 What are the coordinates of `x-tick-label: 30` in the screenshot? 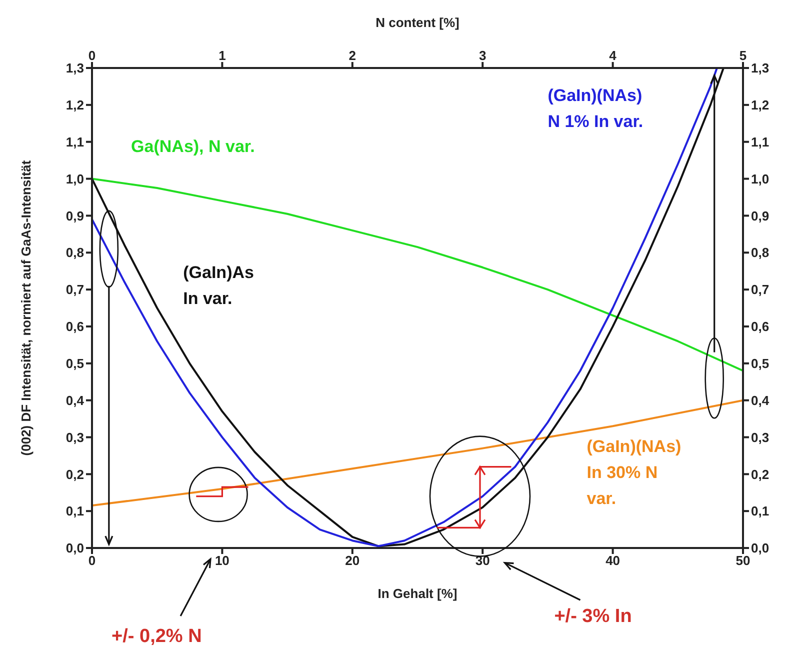 It's located at (482, 560).